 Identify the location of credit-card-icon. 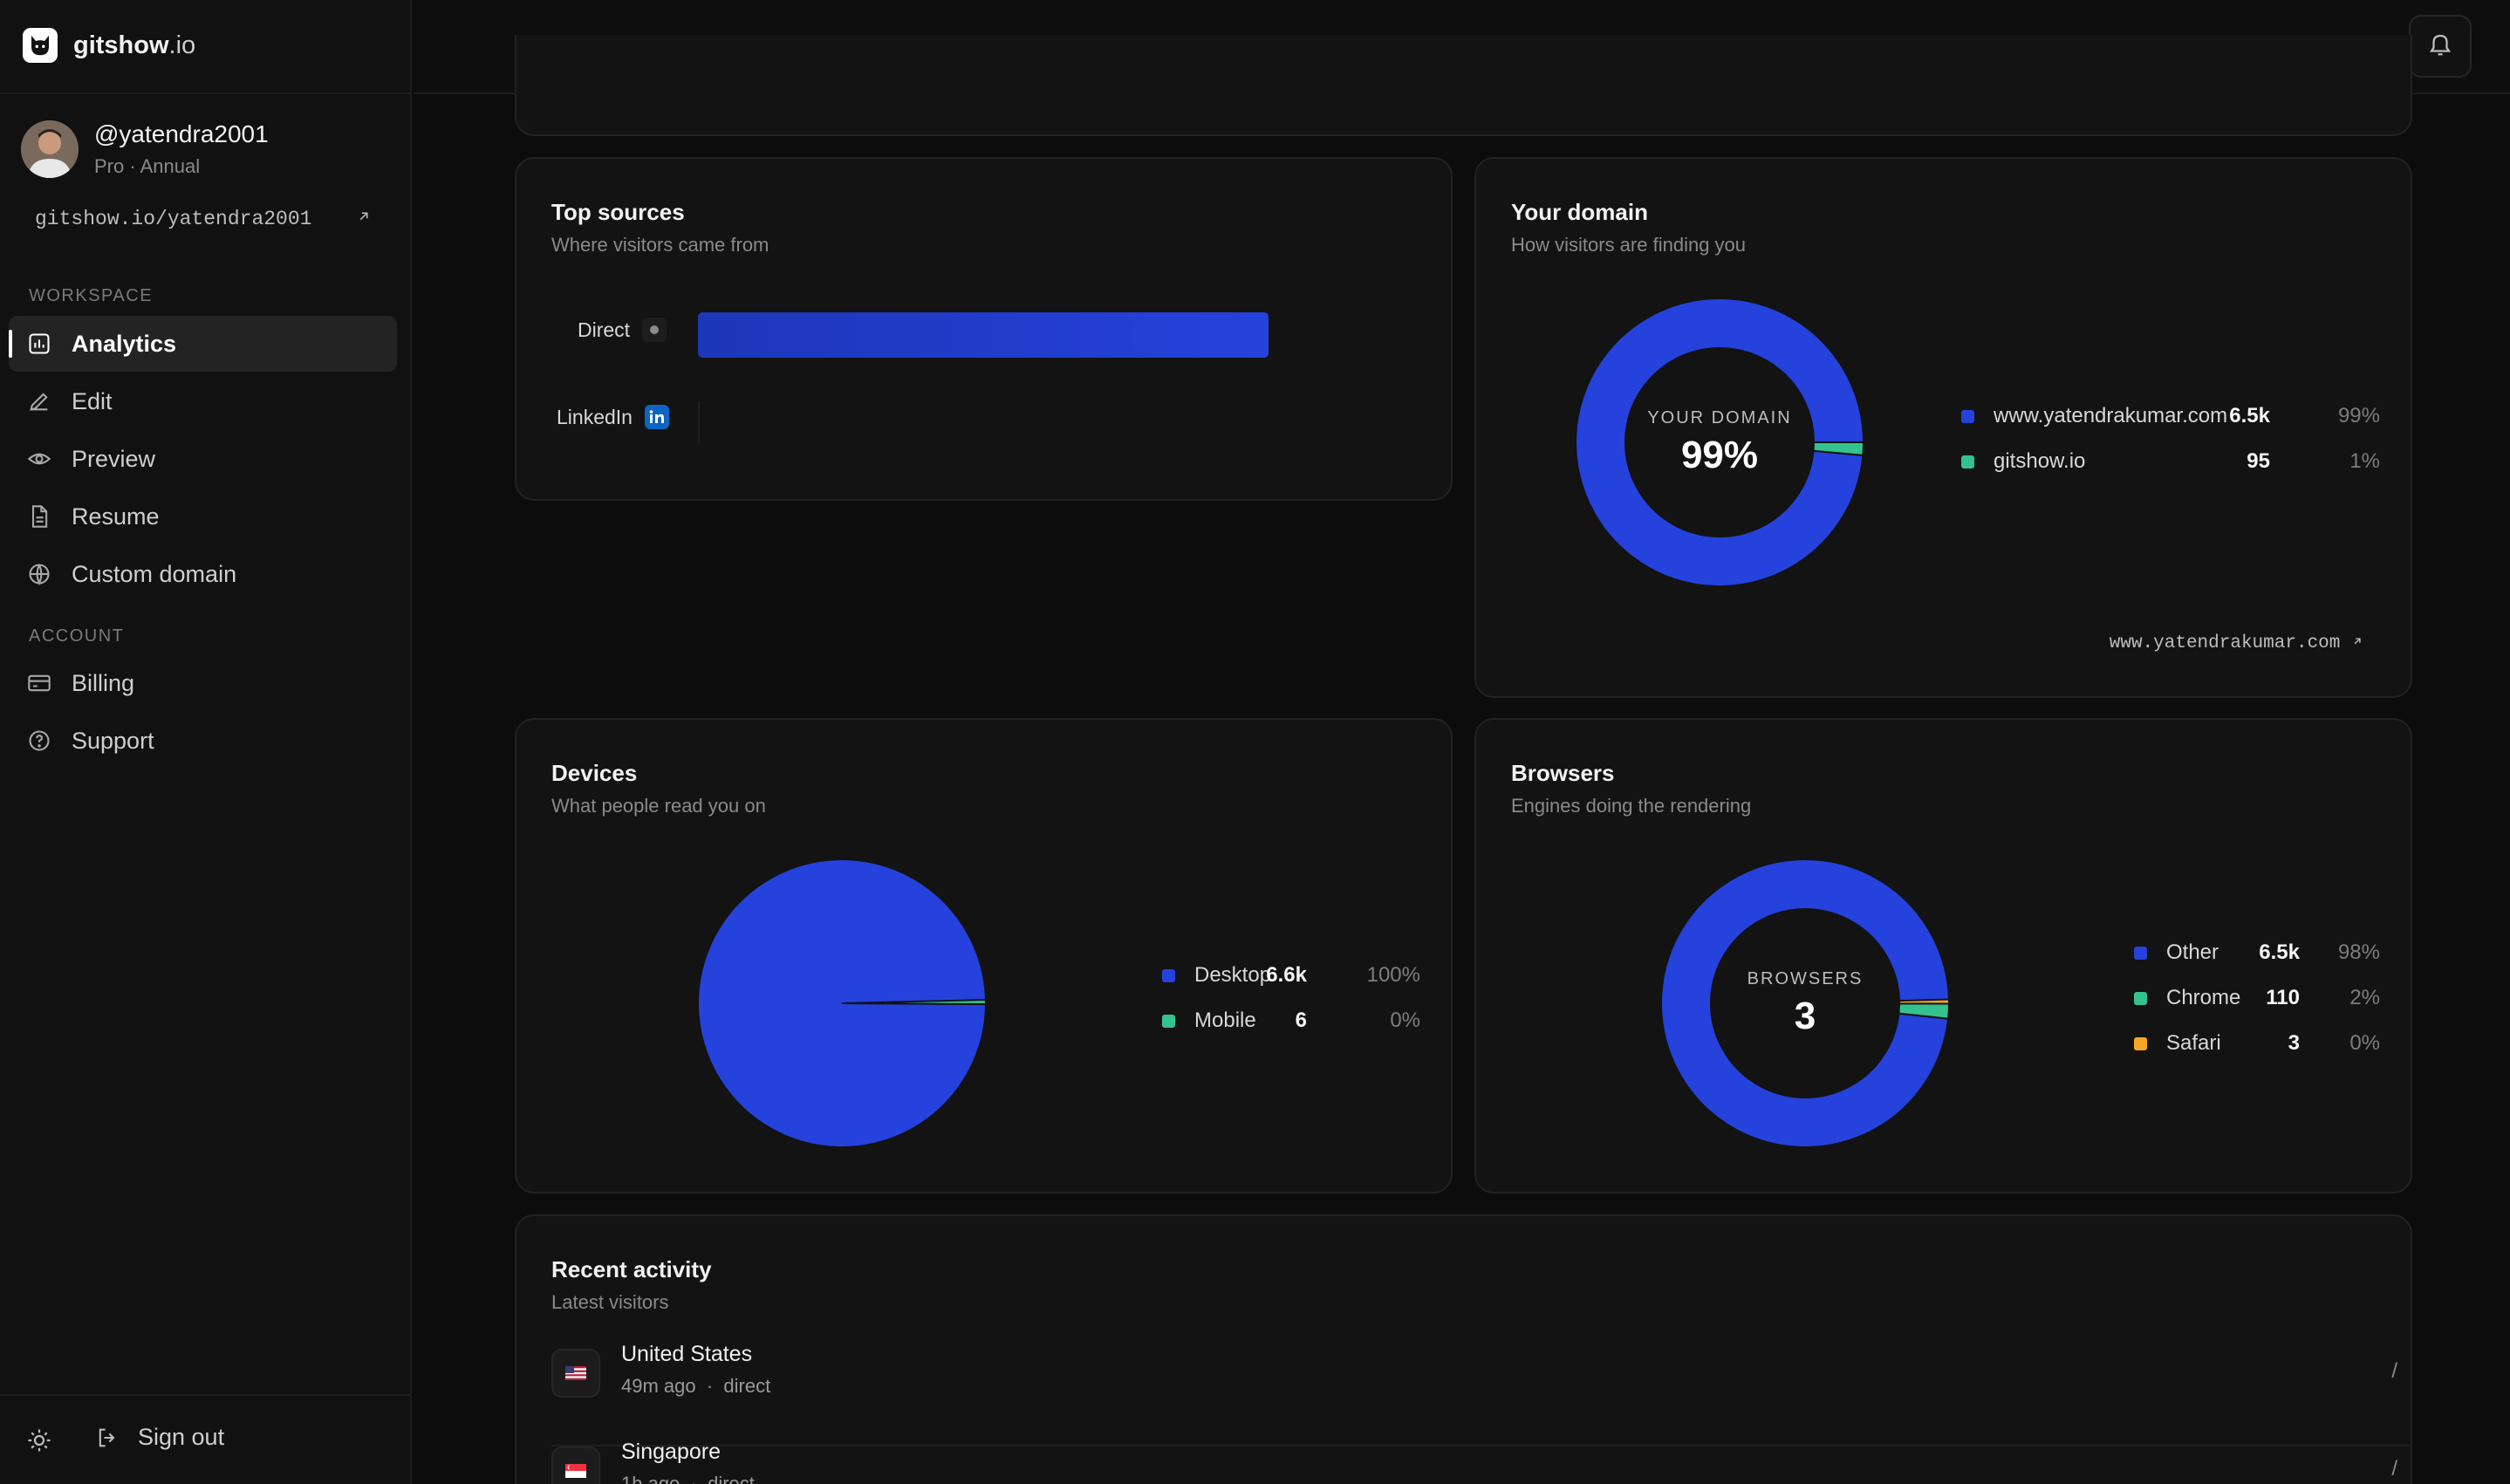
(39, 683).